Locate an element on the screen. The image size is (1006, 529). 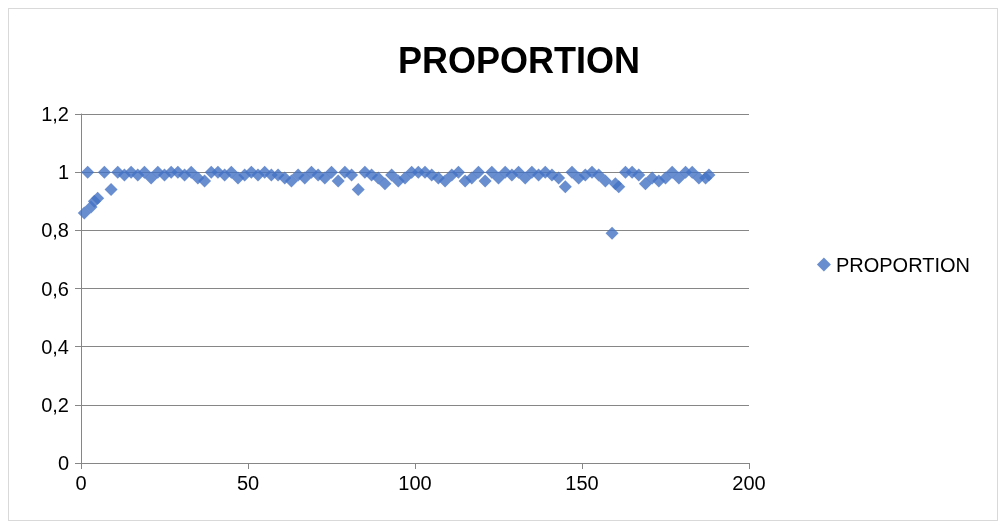
y-tick-label: 0,4 is located at coordinates (55, 346).